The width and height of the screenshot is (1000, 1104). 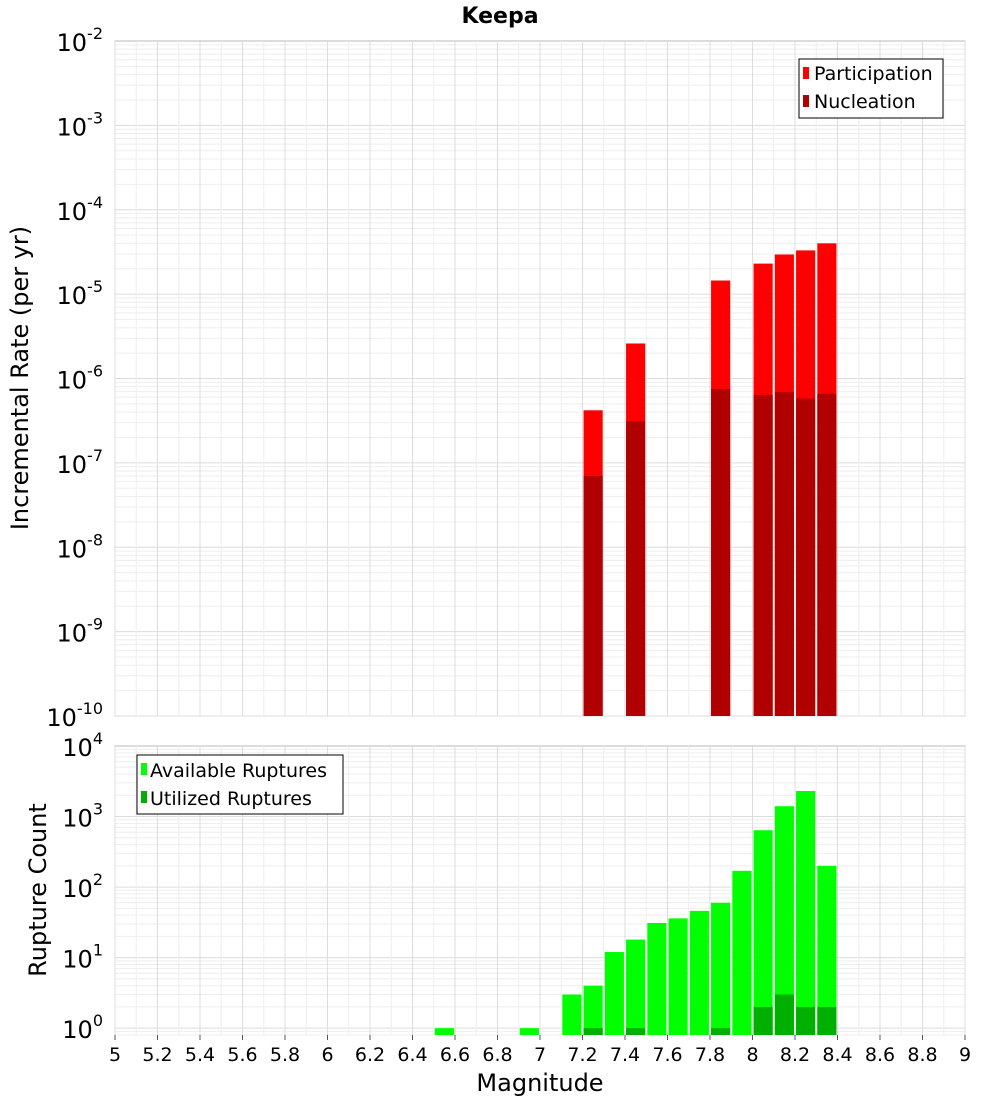 I want to click on x-tick-label: 8.2, so click(x=795, y=1055).